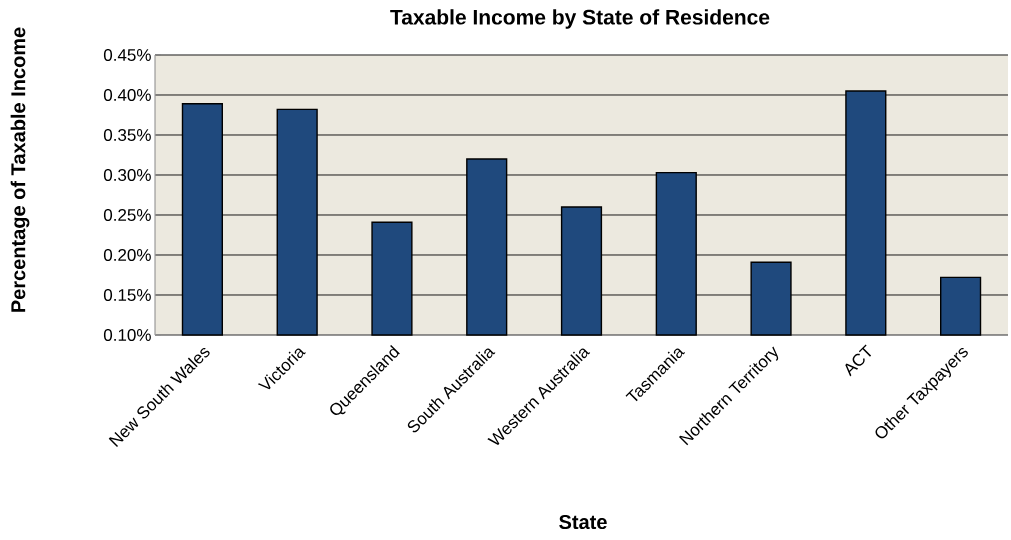  What do you see at coordinates (127, 95) in the screenshot?
I see `y-tick-label: 0.40%` at bounding box center [127, 95].